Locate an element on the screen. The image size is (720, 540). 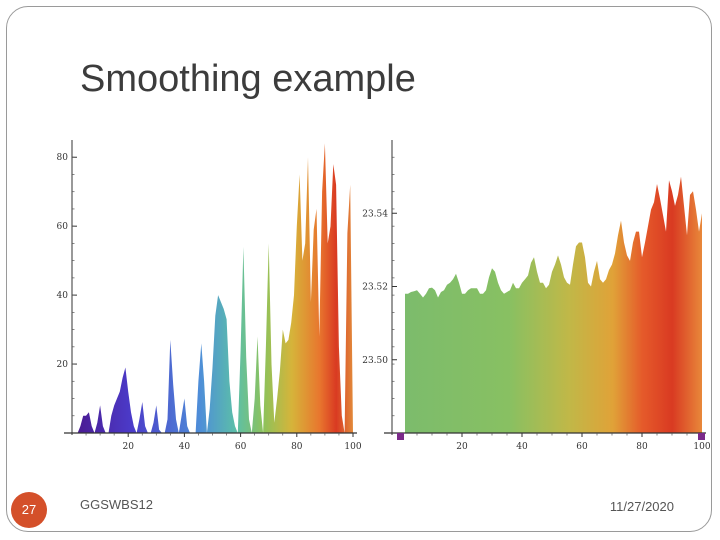
left-y-tick-label: 40 is located at coordinates (63, 296).